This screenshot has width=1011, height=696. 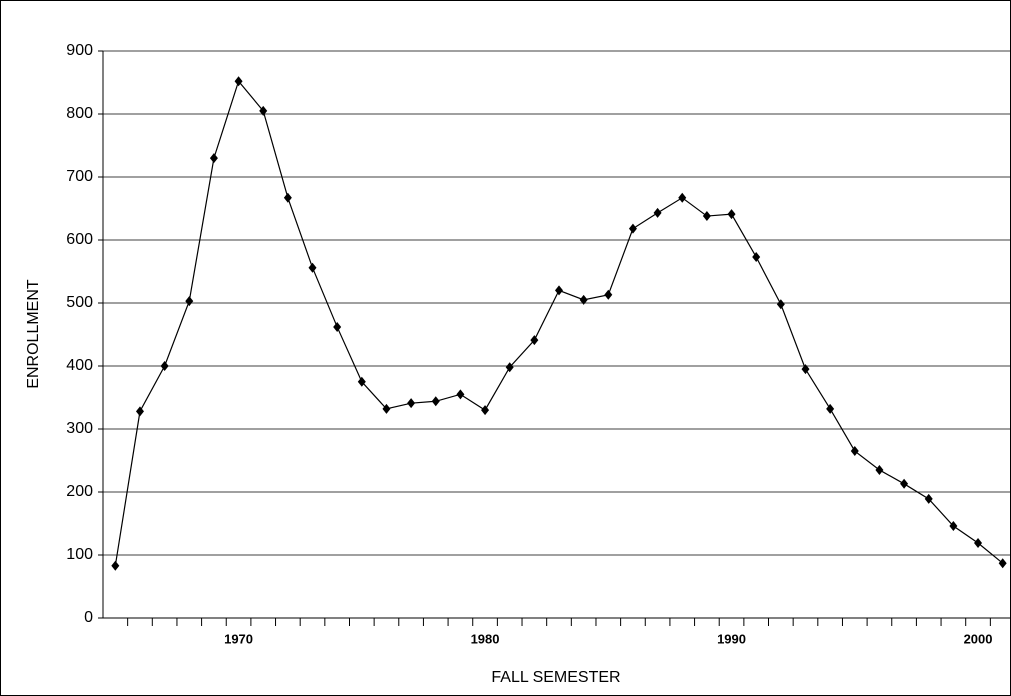 What do you see at coordinates (79, 554) in the screenshot?
I see `y-tick-label: 100` at bounding box center [79, 554].